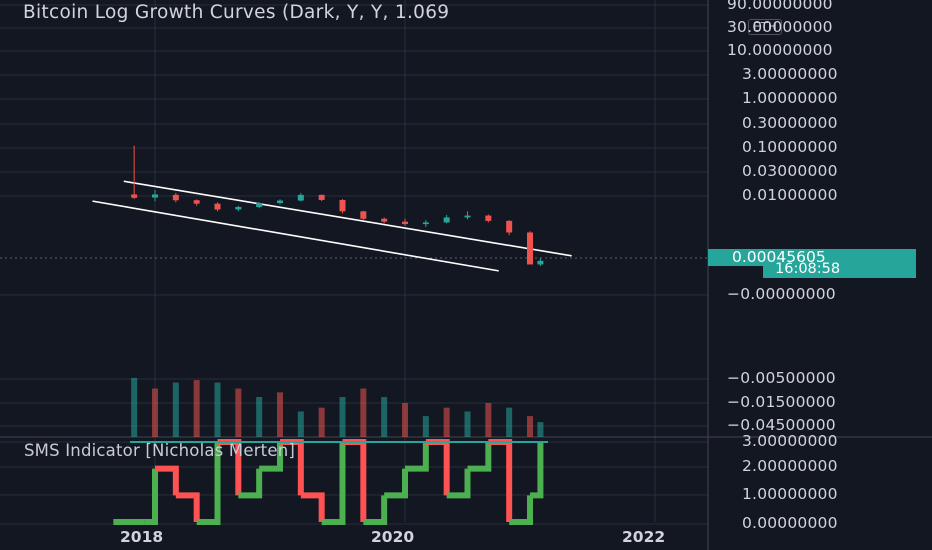  I want to click on unit-label: ETH, so click(765, 27).